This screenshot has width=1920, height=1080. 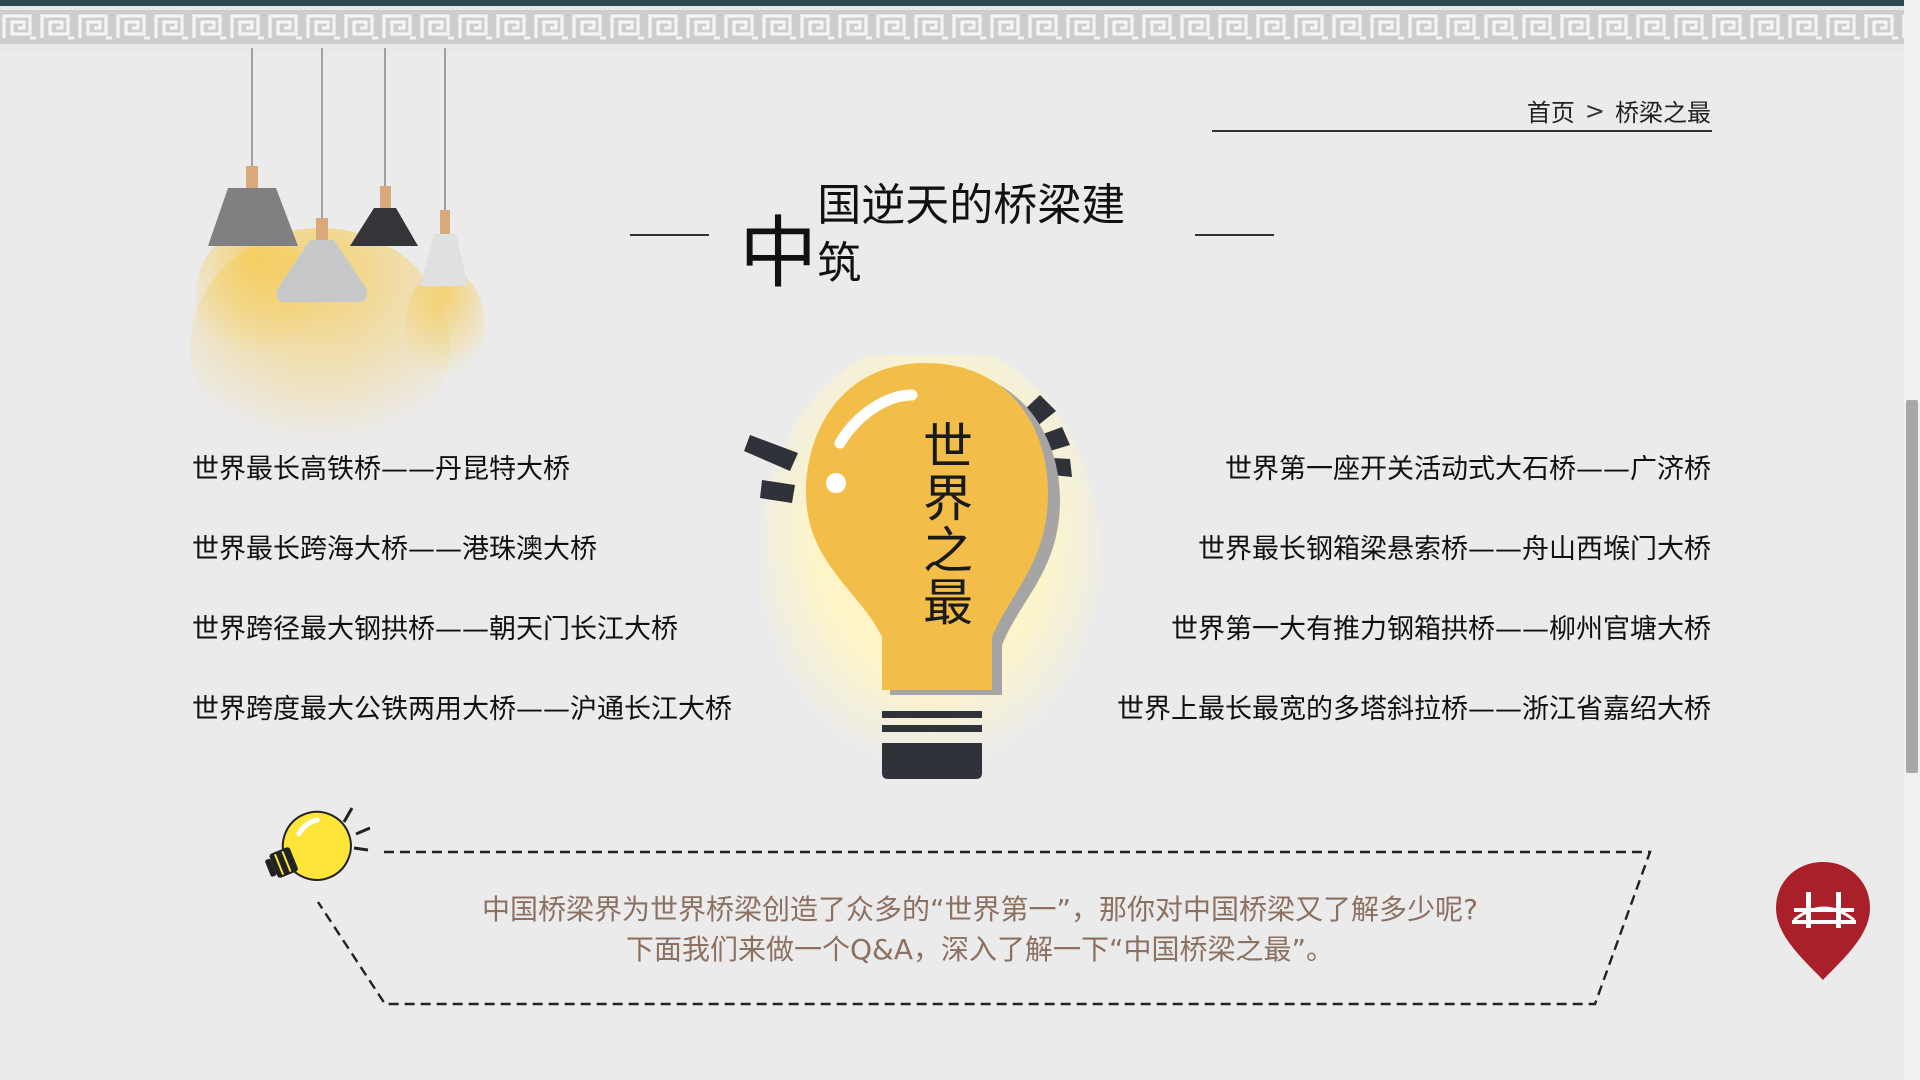 What do you see at coordinates (944, 524) in the screenshot?
I see `bulb-label: 世界之最` at bounding box center [944, 524].